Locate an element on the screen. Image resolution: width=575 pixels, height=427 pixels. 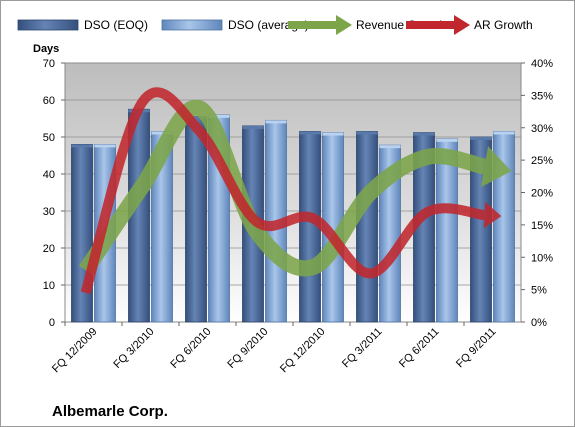
y-tick-label: 20 is located at coordinates (49, 249).